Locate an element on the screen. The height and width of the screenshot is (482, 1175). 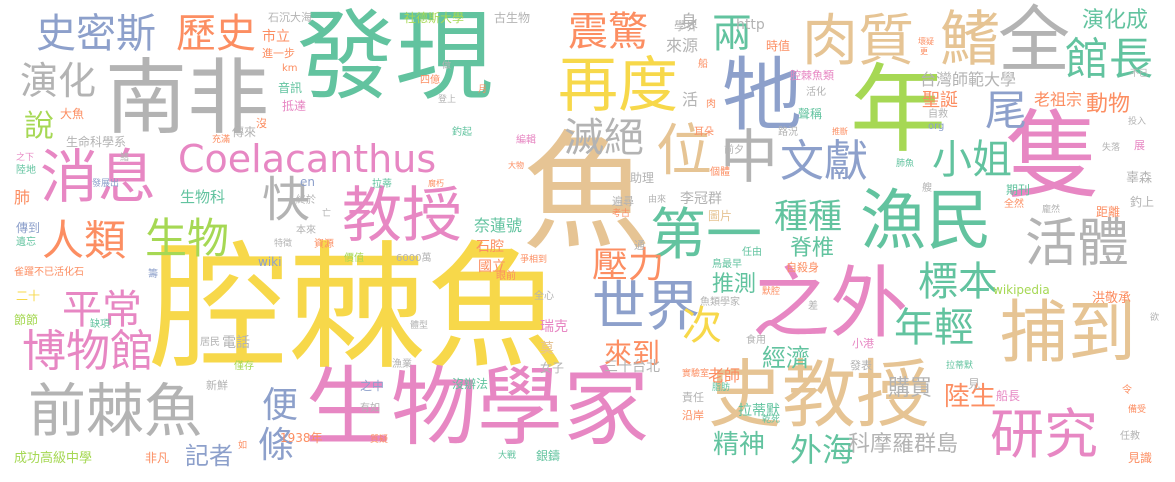
word-編輯: 編輯 is located at coordinates (526, 140).